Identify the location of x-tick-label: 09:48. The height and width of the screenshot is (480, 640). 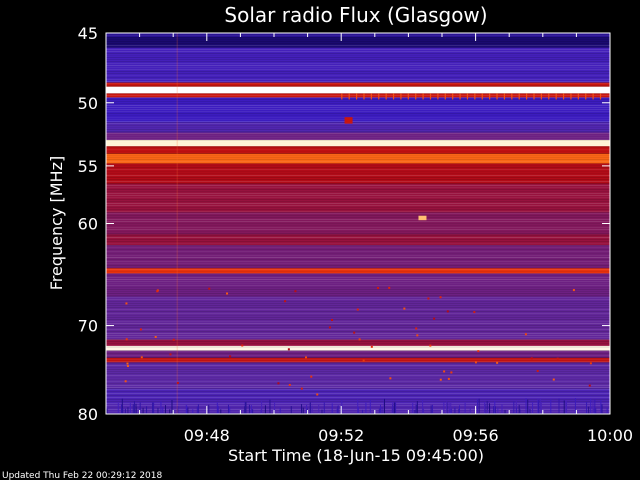
(207, 435).